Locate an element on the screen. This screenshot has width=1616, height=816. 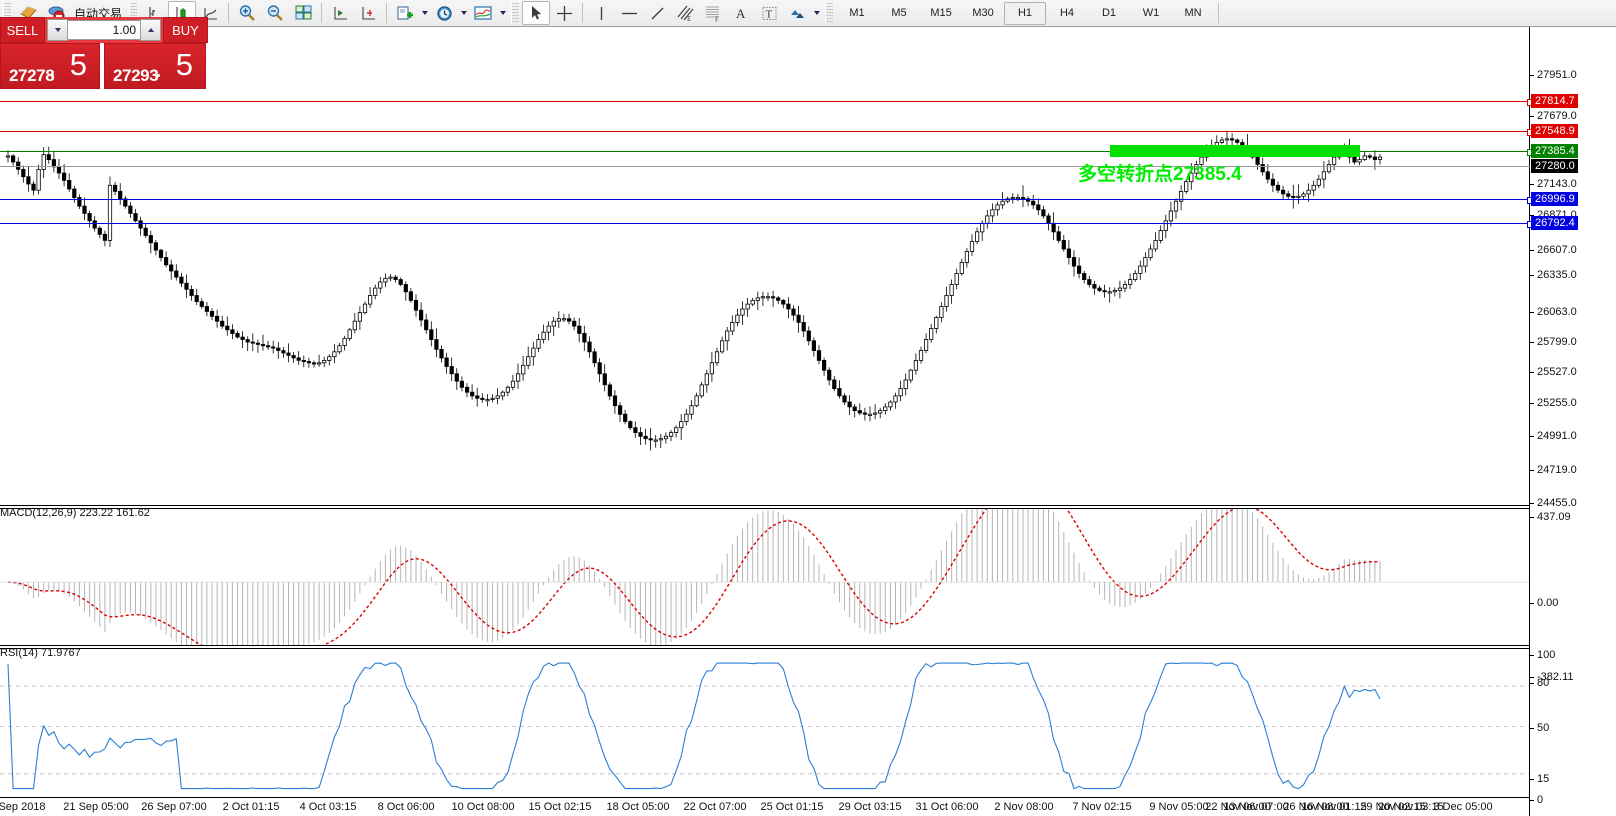
text-box-icon: T is located at coordinates (769, 13).